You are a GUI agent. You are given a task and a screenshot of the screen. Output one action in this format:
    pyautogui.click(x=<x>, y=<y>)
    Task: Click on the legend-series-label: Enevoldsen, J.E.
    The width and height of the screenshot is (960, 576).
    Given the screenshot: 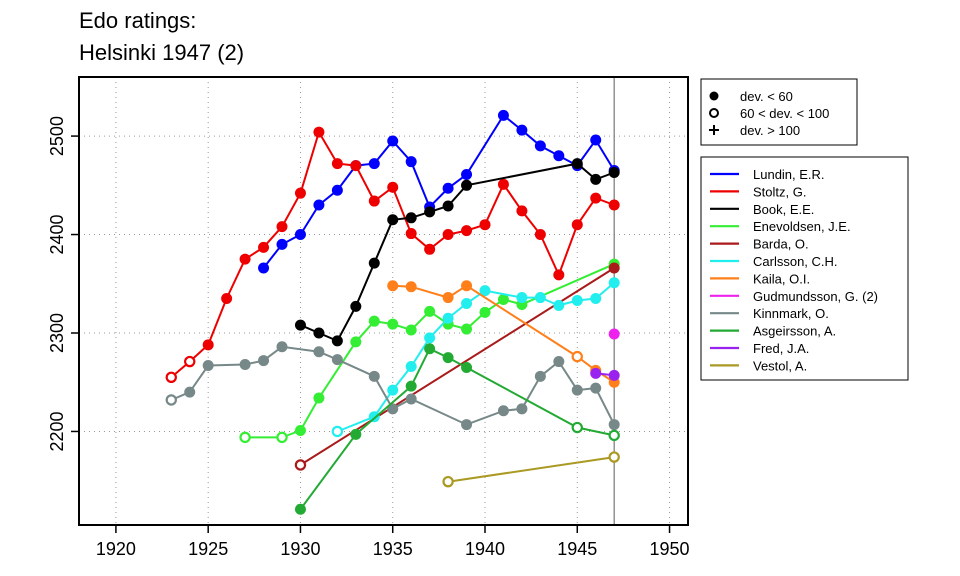 What is the action you would take?
    pyautogui.click(x=802, y=226)
    